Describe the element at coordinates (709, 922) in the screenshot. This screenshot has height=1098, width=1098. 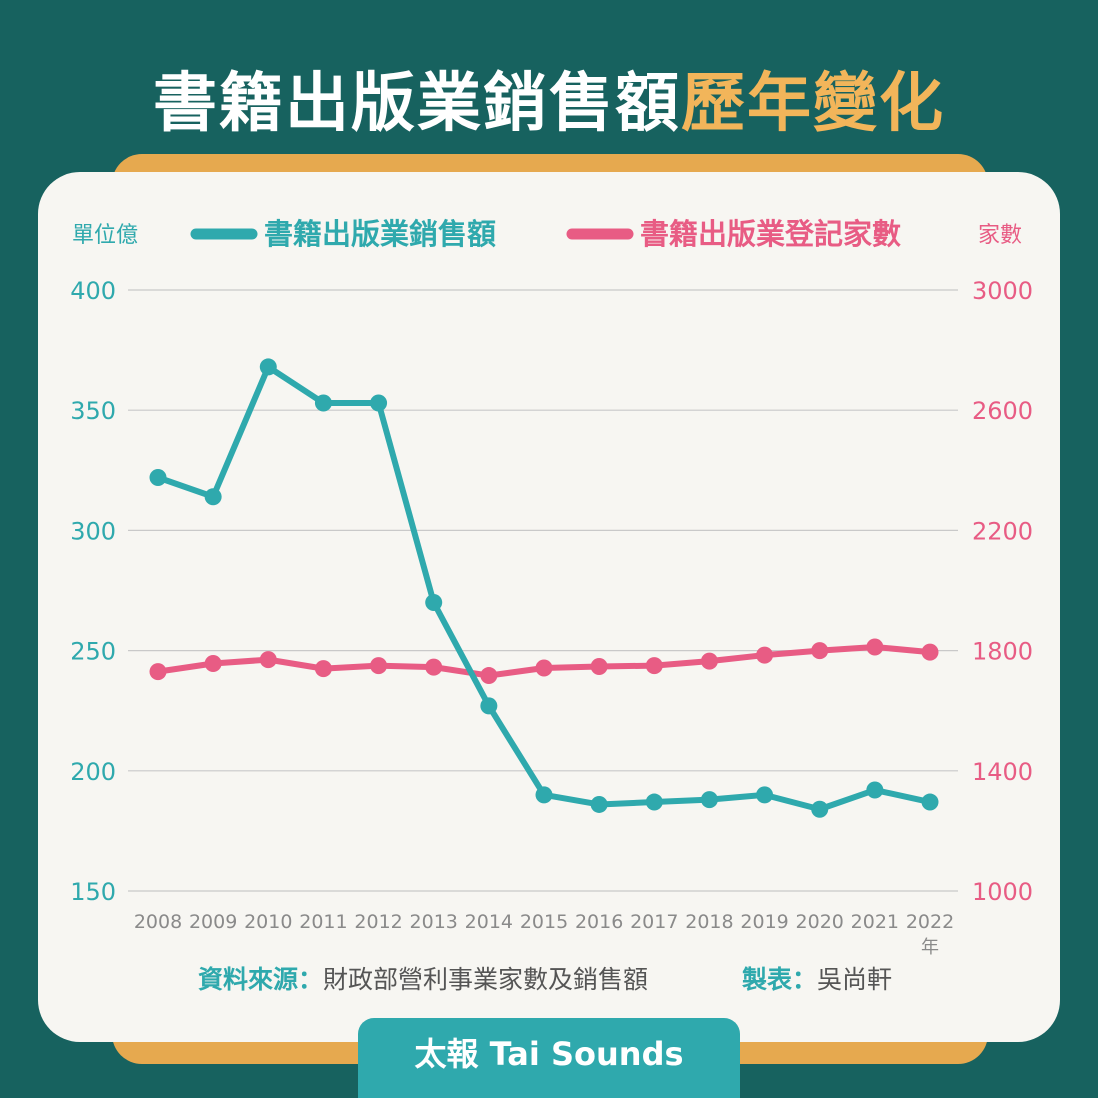
I see `x-tick-label: 2018` at that location.